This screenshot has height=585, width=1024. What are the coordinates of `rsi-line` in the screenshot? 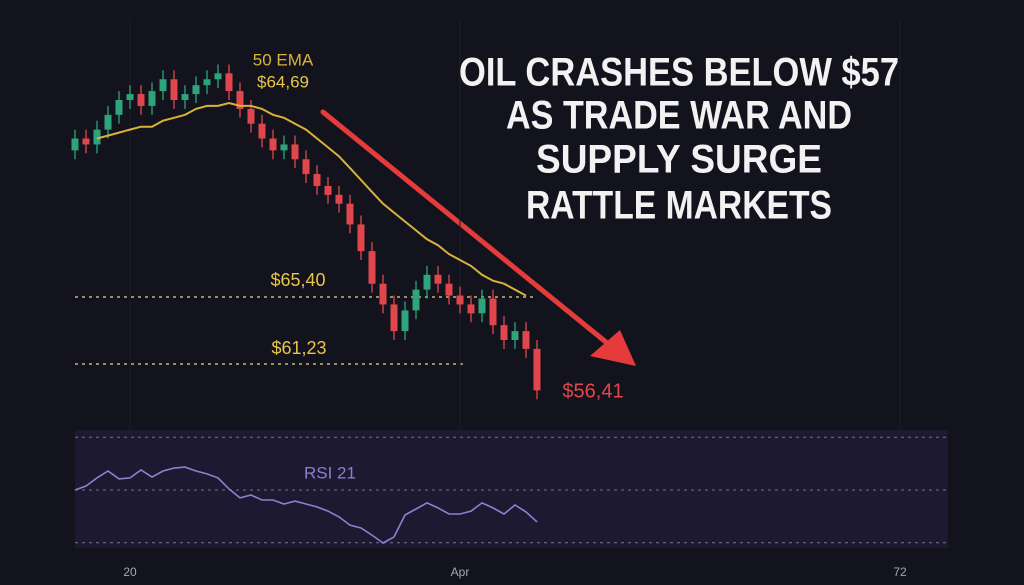 It's located at (306, 505).